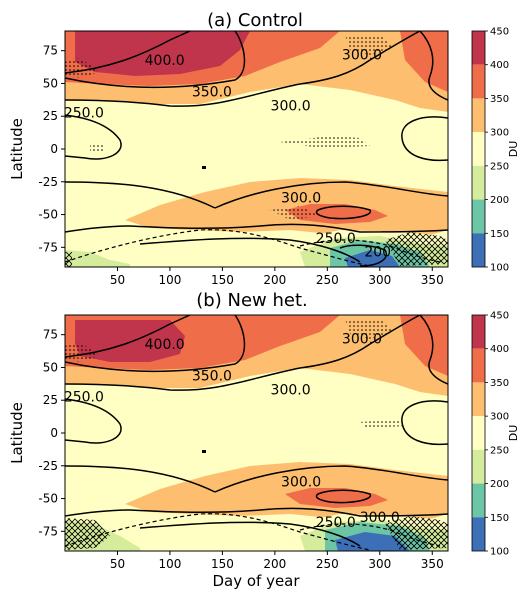 The width and height of the screenshot is (531, 600). Describe the element at coordinates (255, 20) in the screenshot. I see `panel-title: (a) Control` at that location.